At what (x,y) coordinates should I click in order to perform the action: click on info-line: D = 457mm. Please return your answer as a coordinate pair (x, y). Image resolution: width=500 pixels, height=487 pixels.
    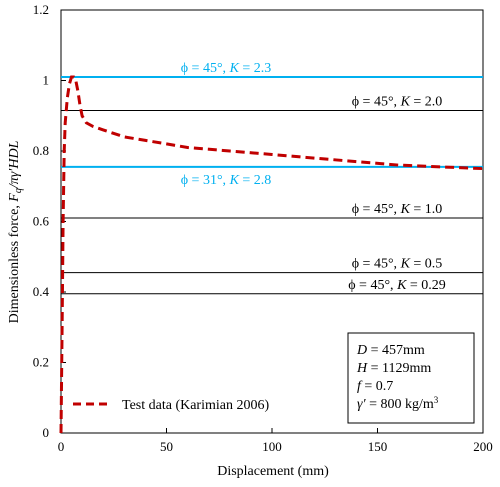
    Looking at the image, I should click on (390, 350).